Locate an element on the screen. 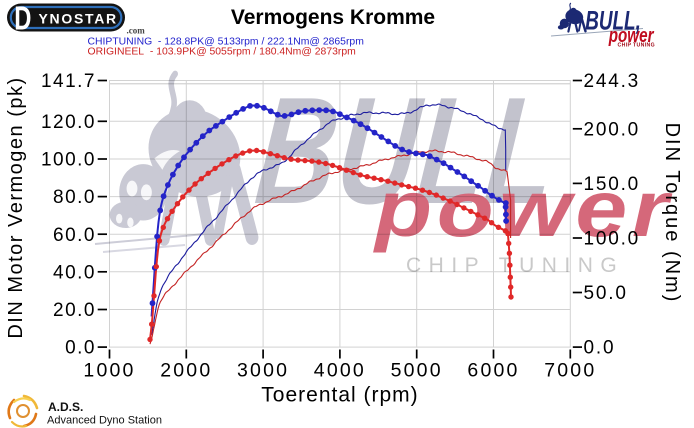  svg-text: D is located at coordinates (22, 19).